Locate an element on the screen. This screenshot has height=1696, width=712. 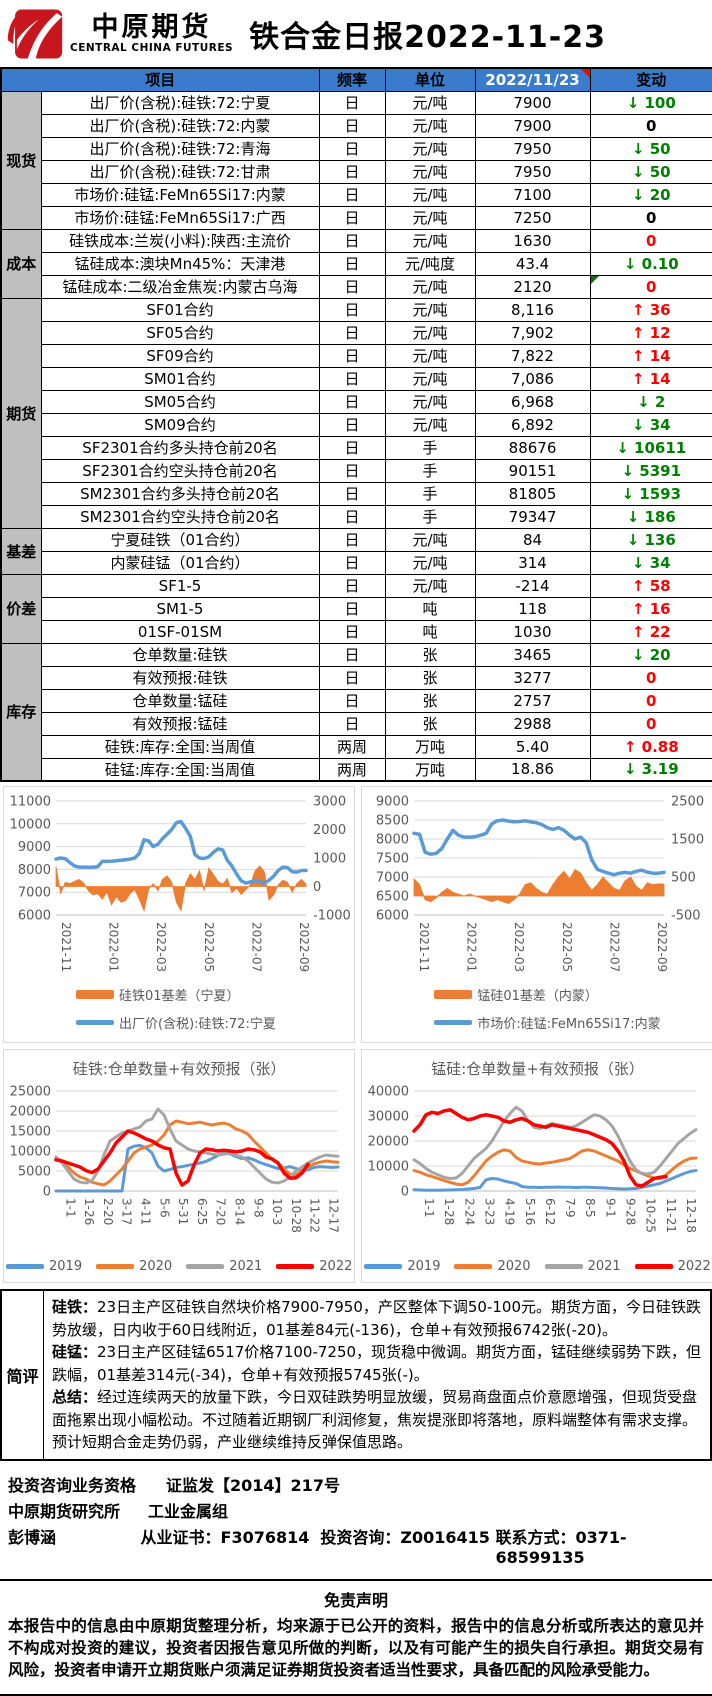
value-cell: 2757 is located at coordinates (532, 700).